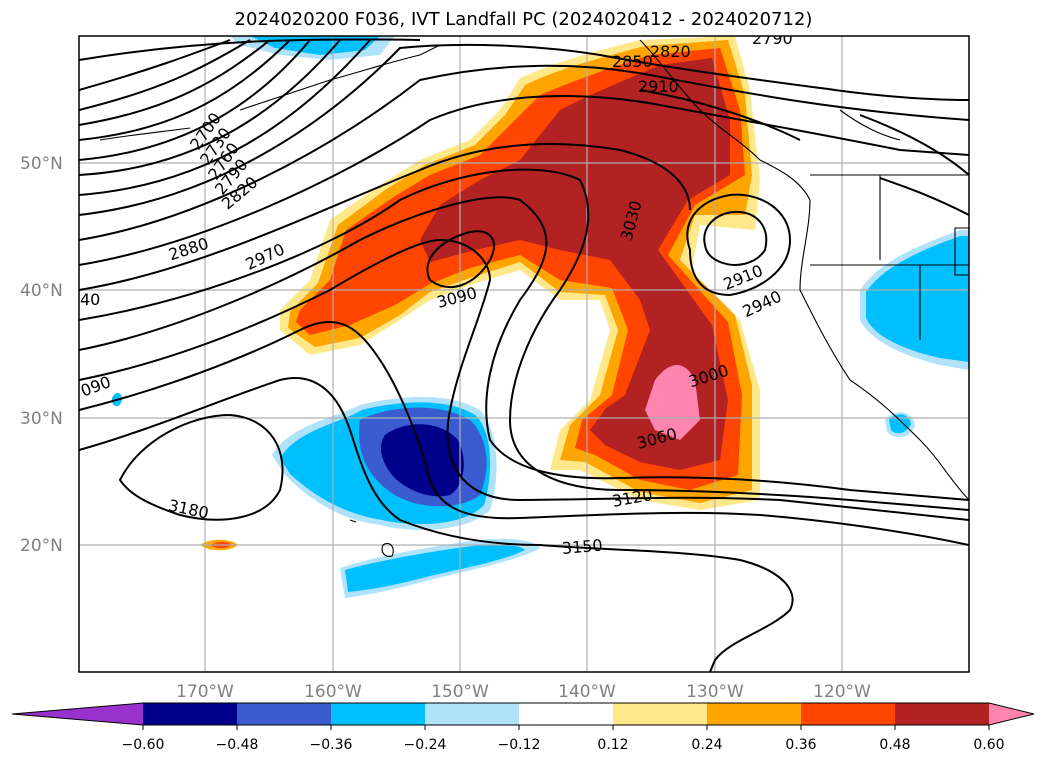 Image resolution: width=1047 pixels, height=765 pixels. I want to click on colorbar-tick-label: −0.36, so click(331, 745).